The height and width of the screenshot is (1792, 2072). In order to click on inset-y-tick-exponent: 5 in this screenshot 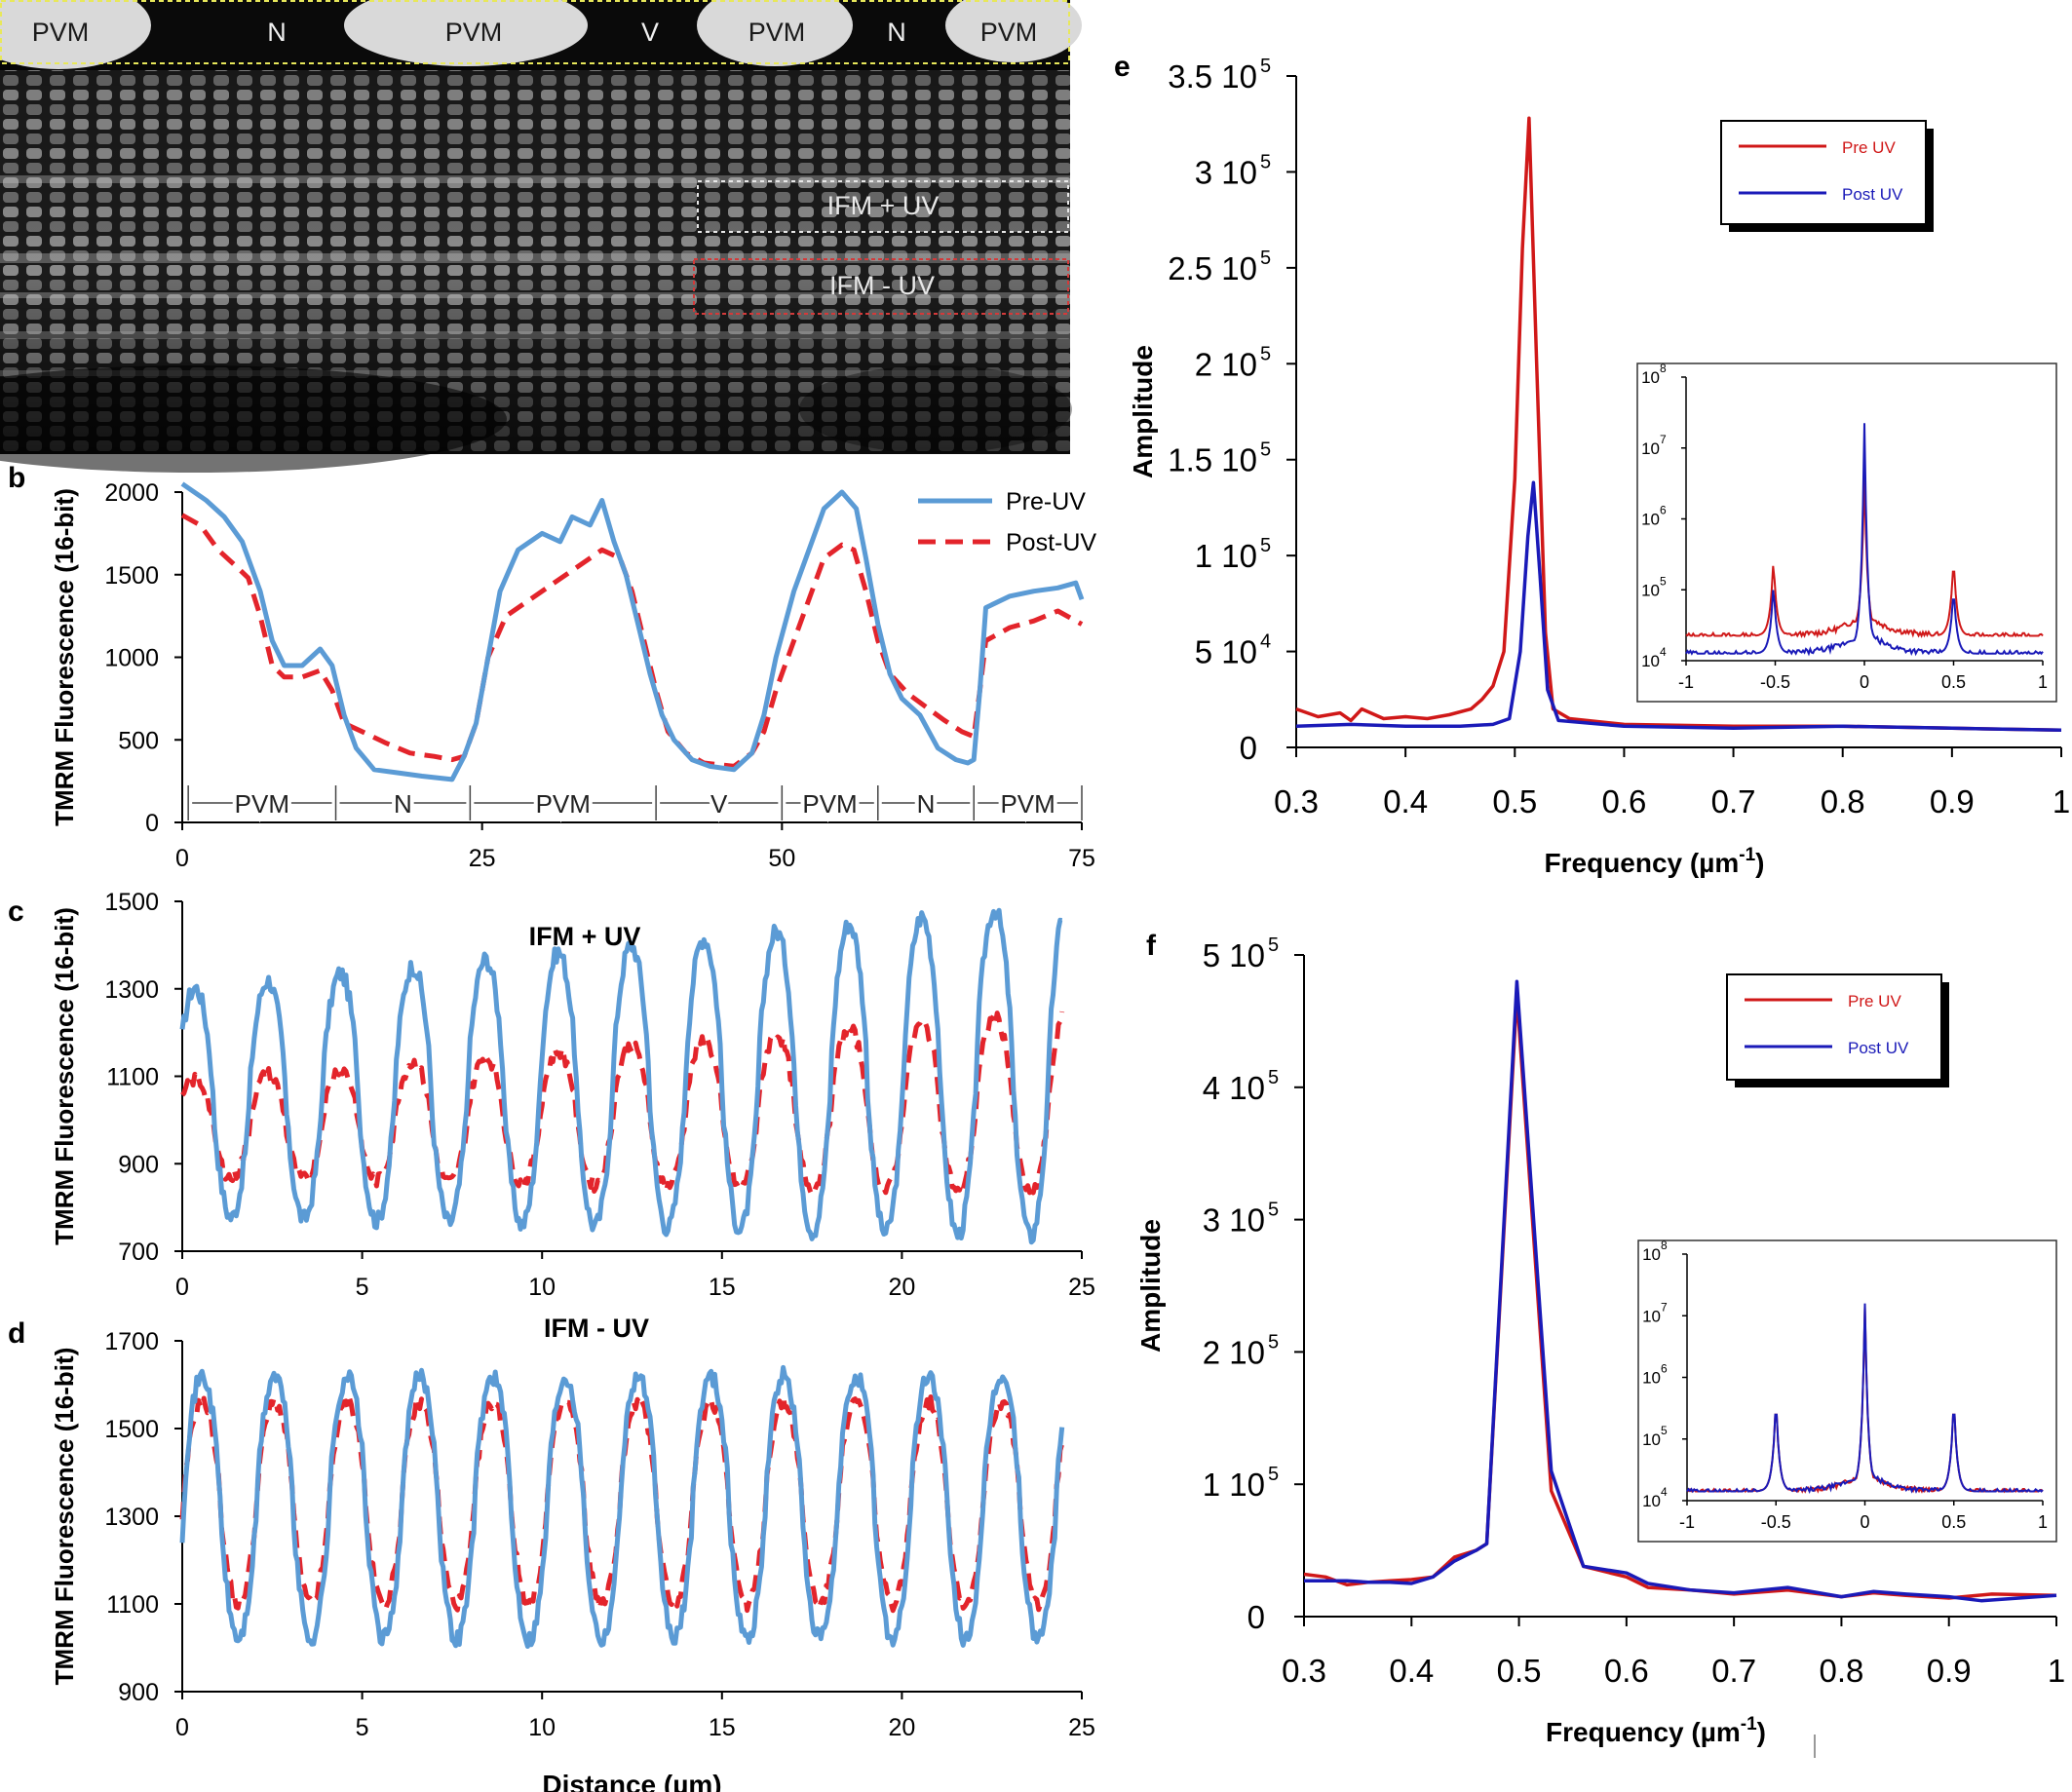, I will do `click(1664, 1431)`.